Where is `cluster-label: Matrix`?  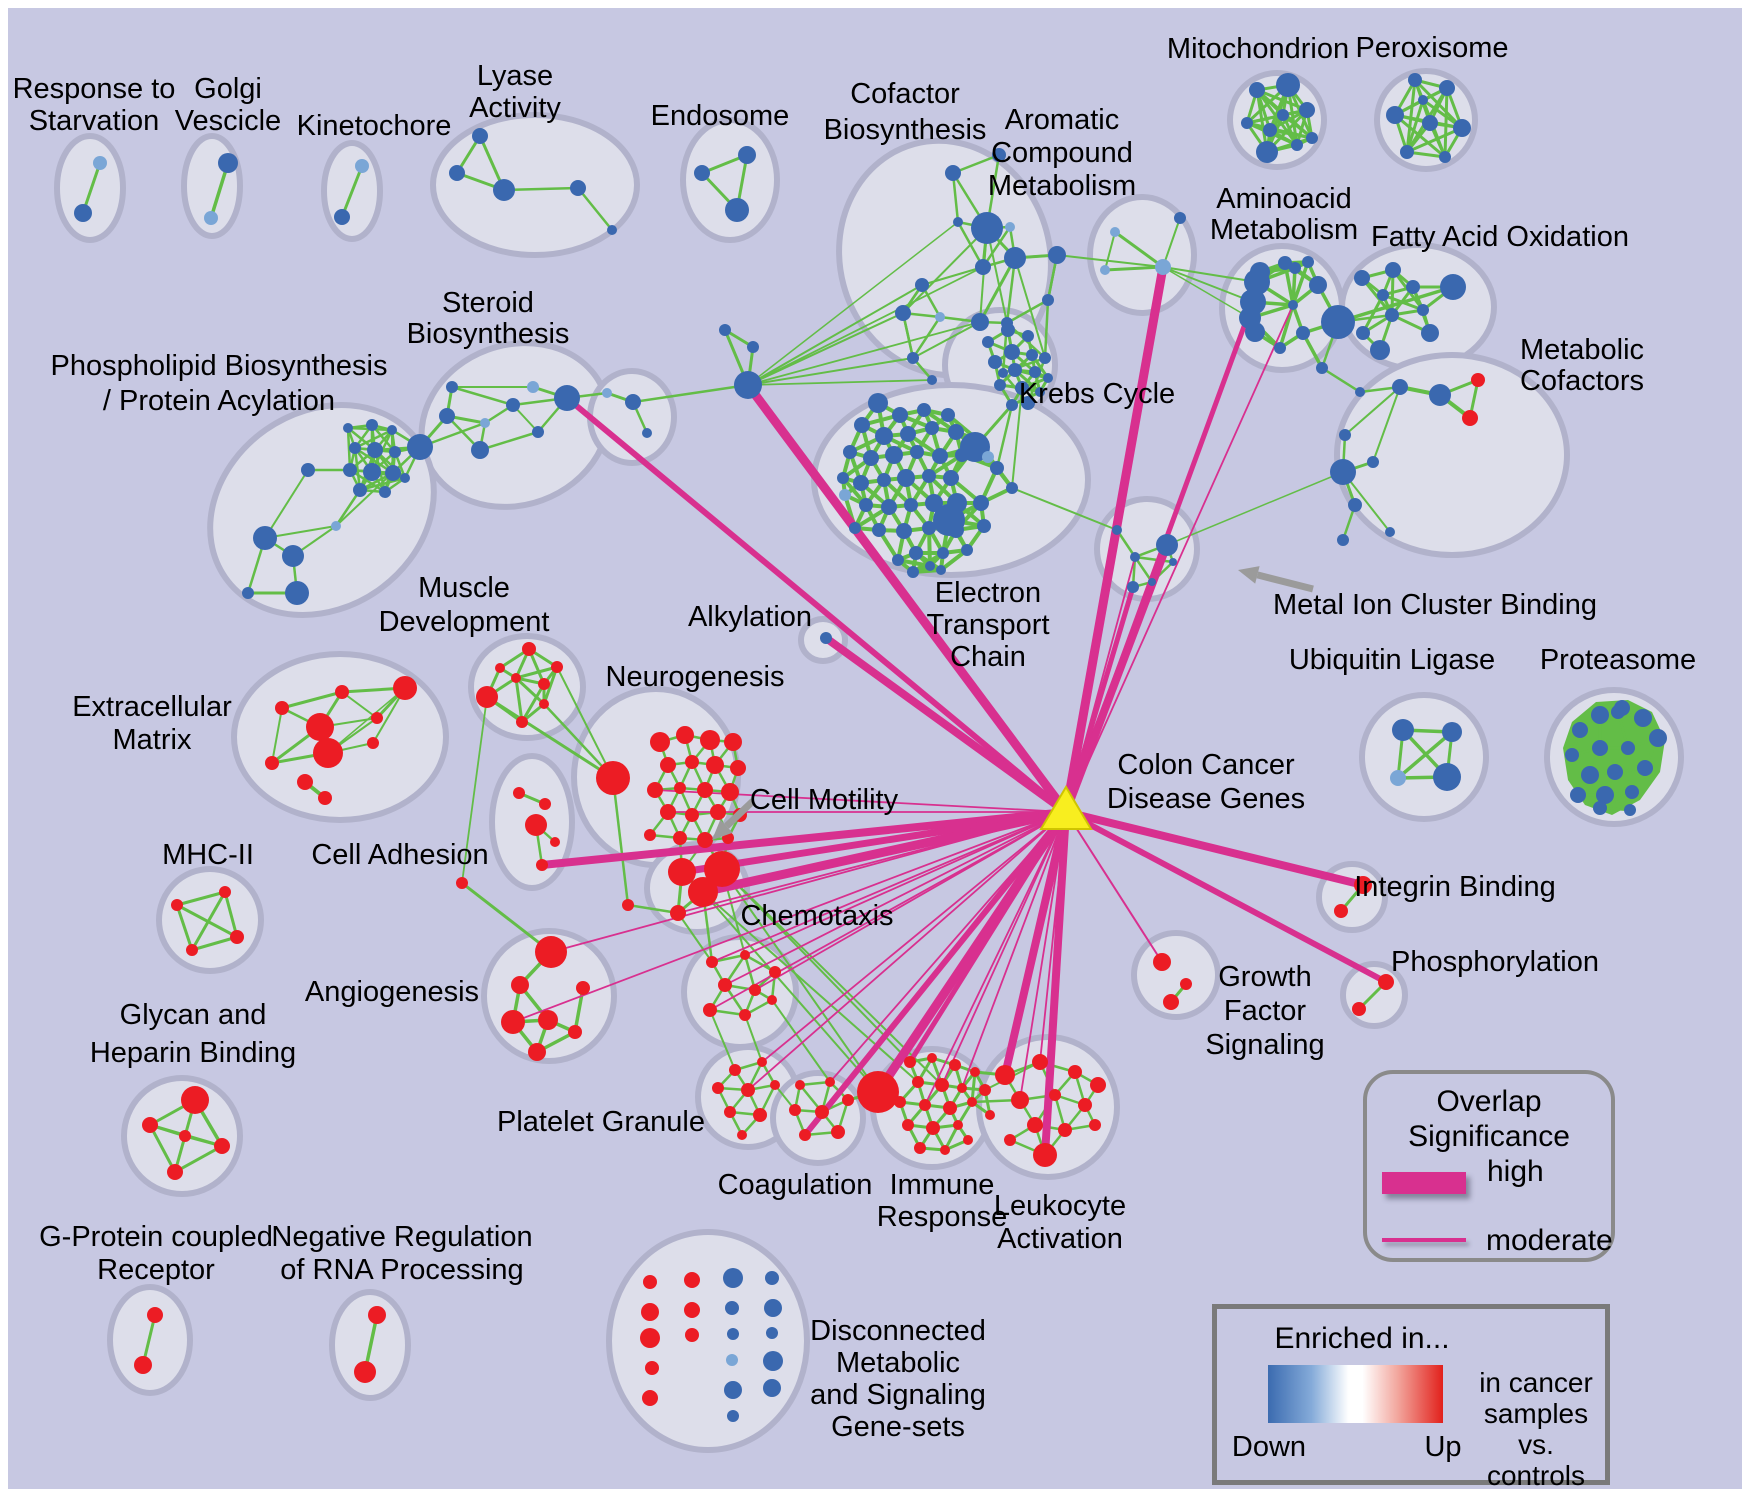 cluster-label: Matrix is located at coordinates (152, 740).